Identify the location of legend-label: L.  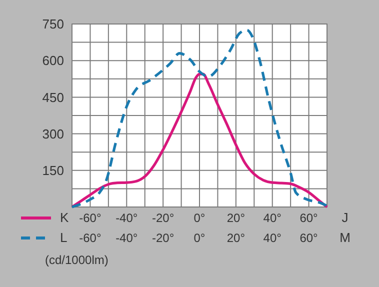
(64, 237).